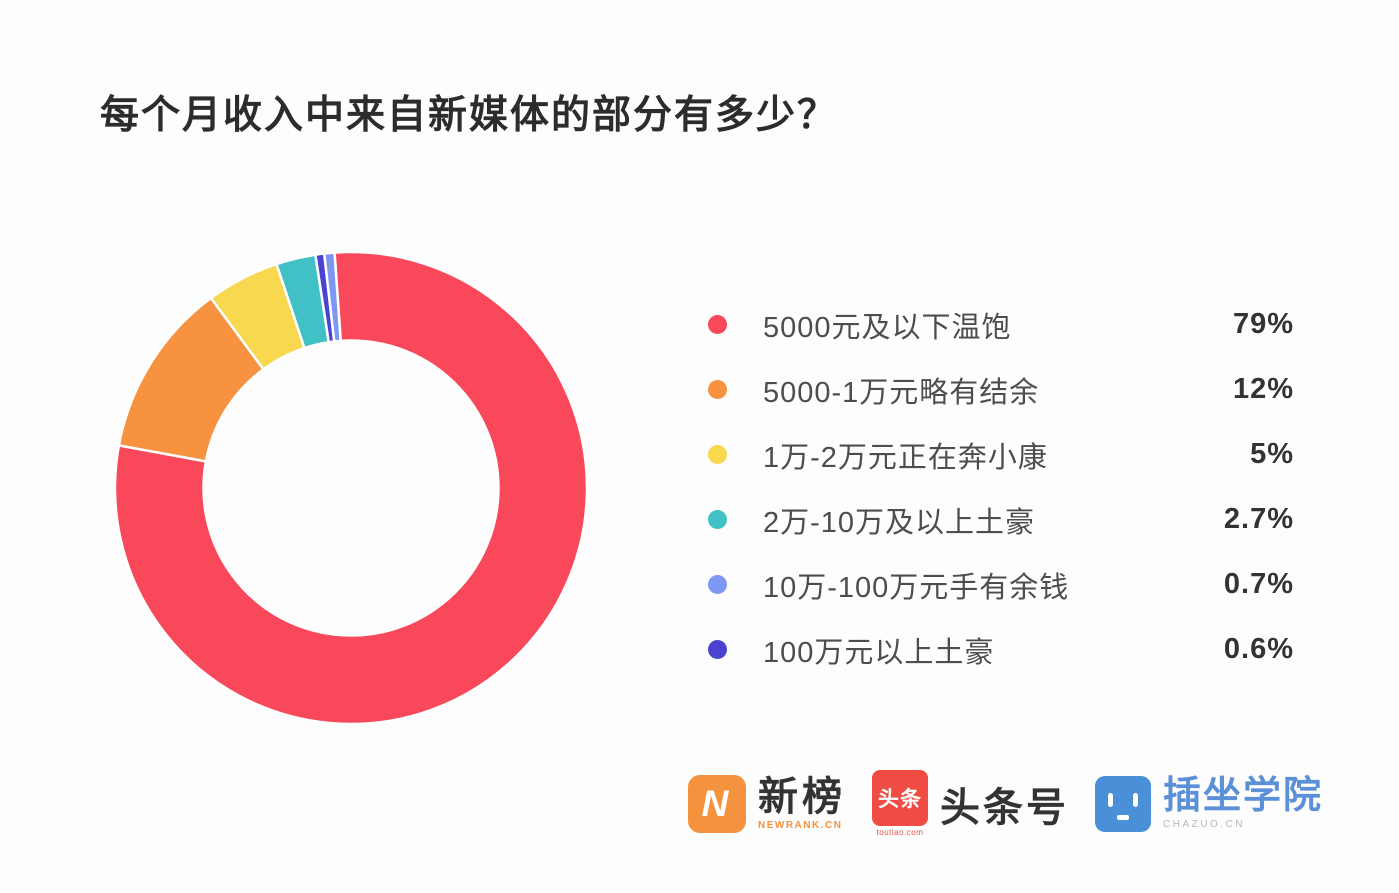  I want to click on legend-item-2: 1万-2万元正在奔小康 5%, so click(1001, 454).